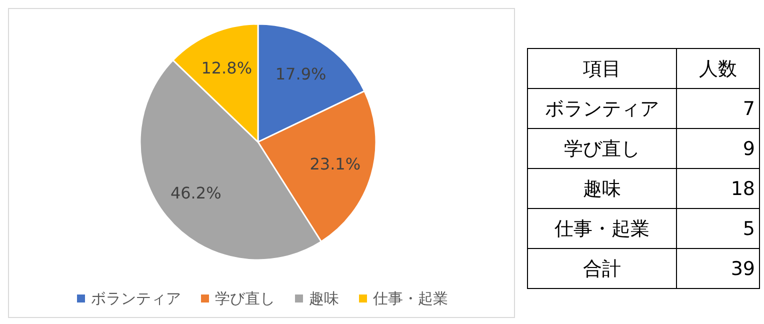  I want to click on legend-label: 仕事・起業, so click(410, 299).